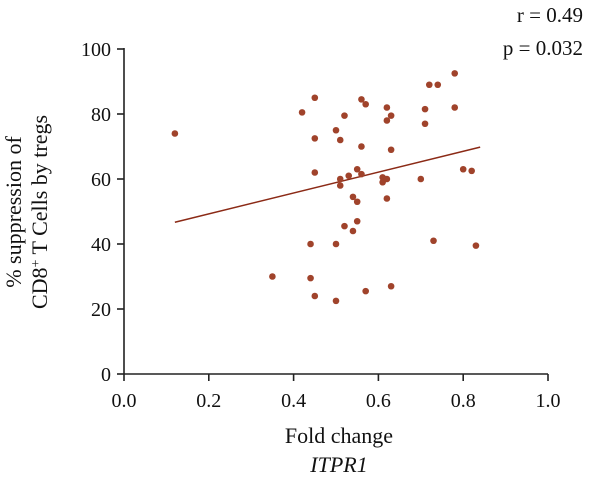 This screenshot has height=482, width=600. I want to click on x-tick-label: 0.2, so click(208, 401).